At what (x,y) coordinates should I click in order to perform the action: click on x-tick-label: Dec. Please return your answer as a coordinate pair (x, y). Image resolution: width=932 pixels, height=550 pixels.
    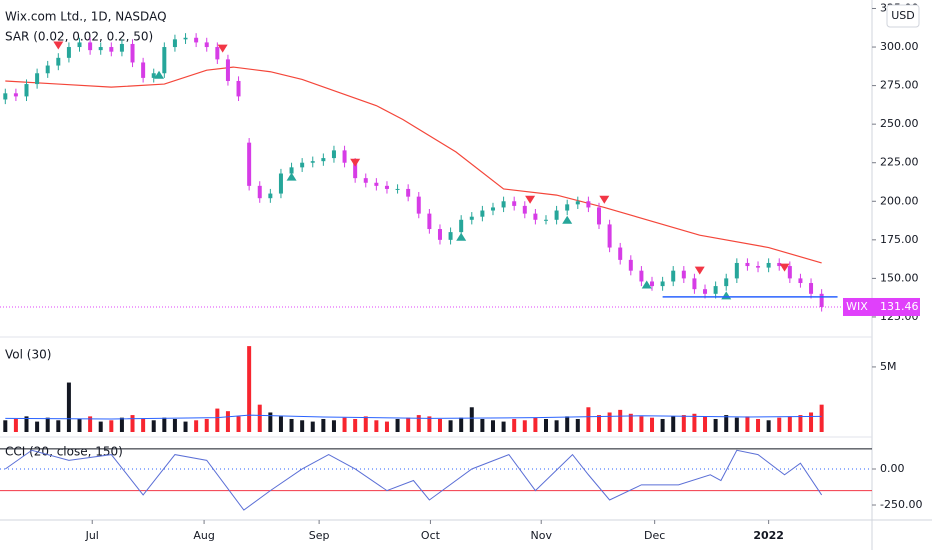
    Looking at the image, I should click on (654, 535).